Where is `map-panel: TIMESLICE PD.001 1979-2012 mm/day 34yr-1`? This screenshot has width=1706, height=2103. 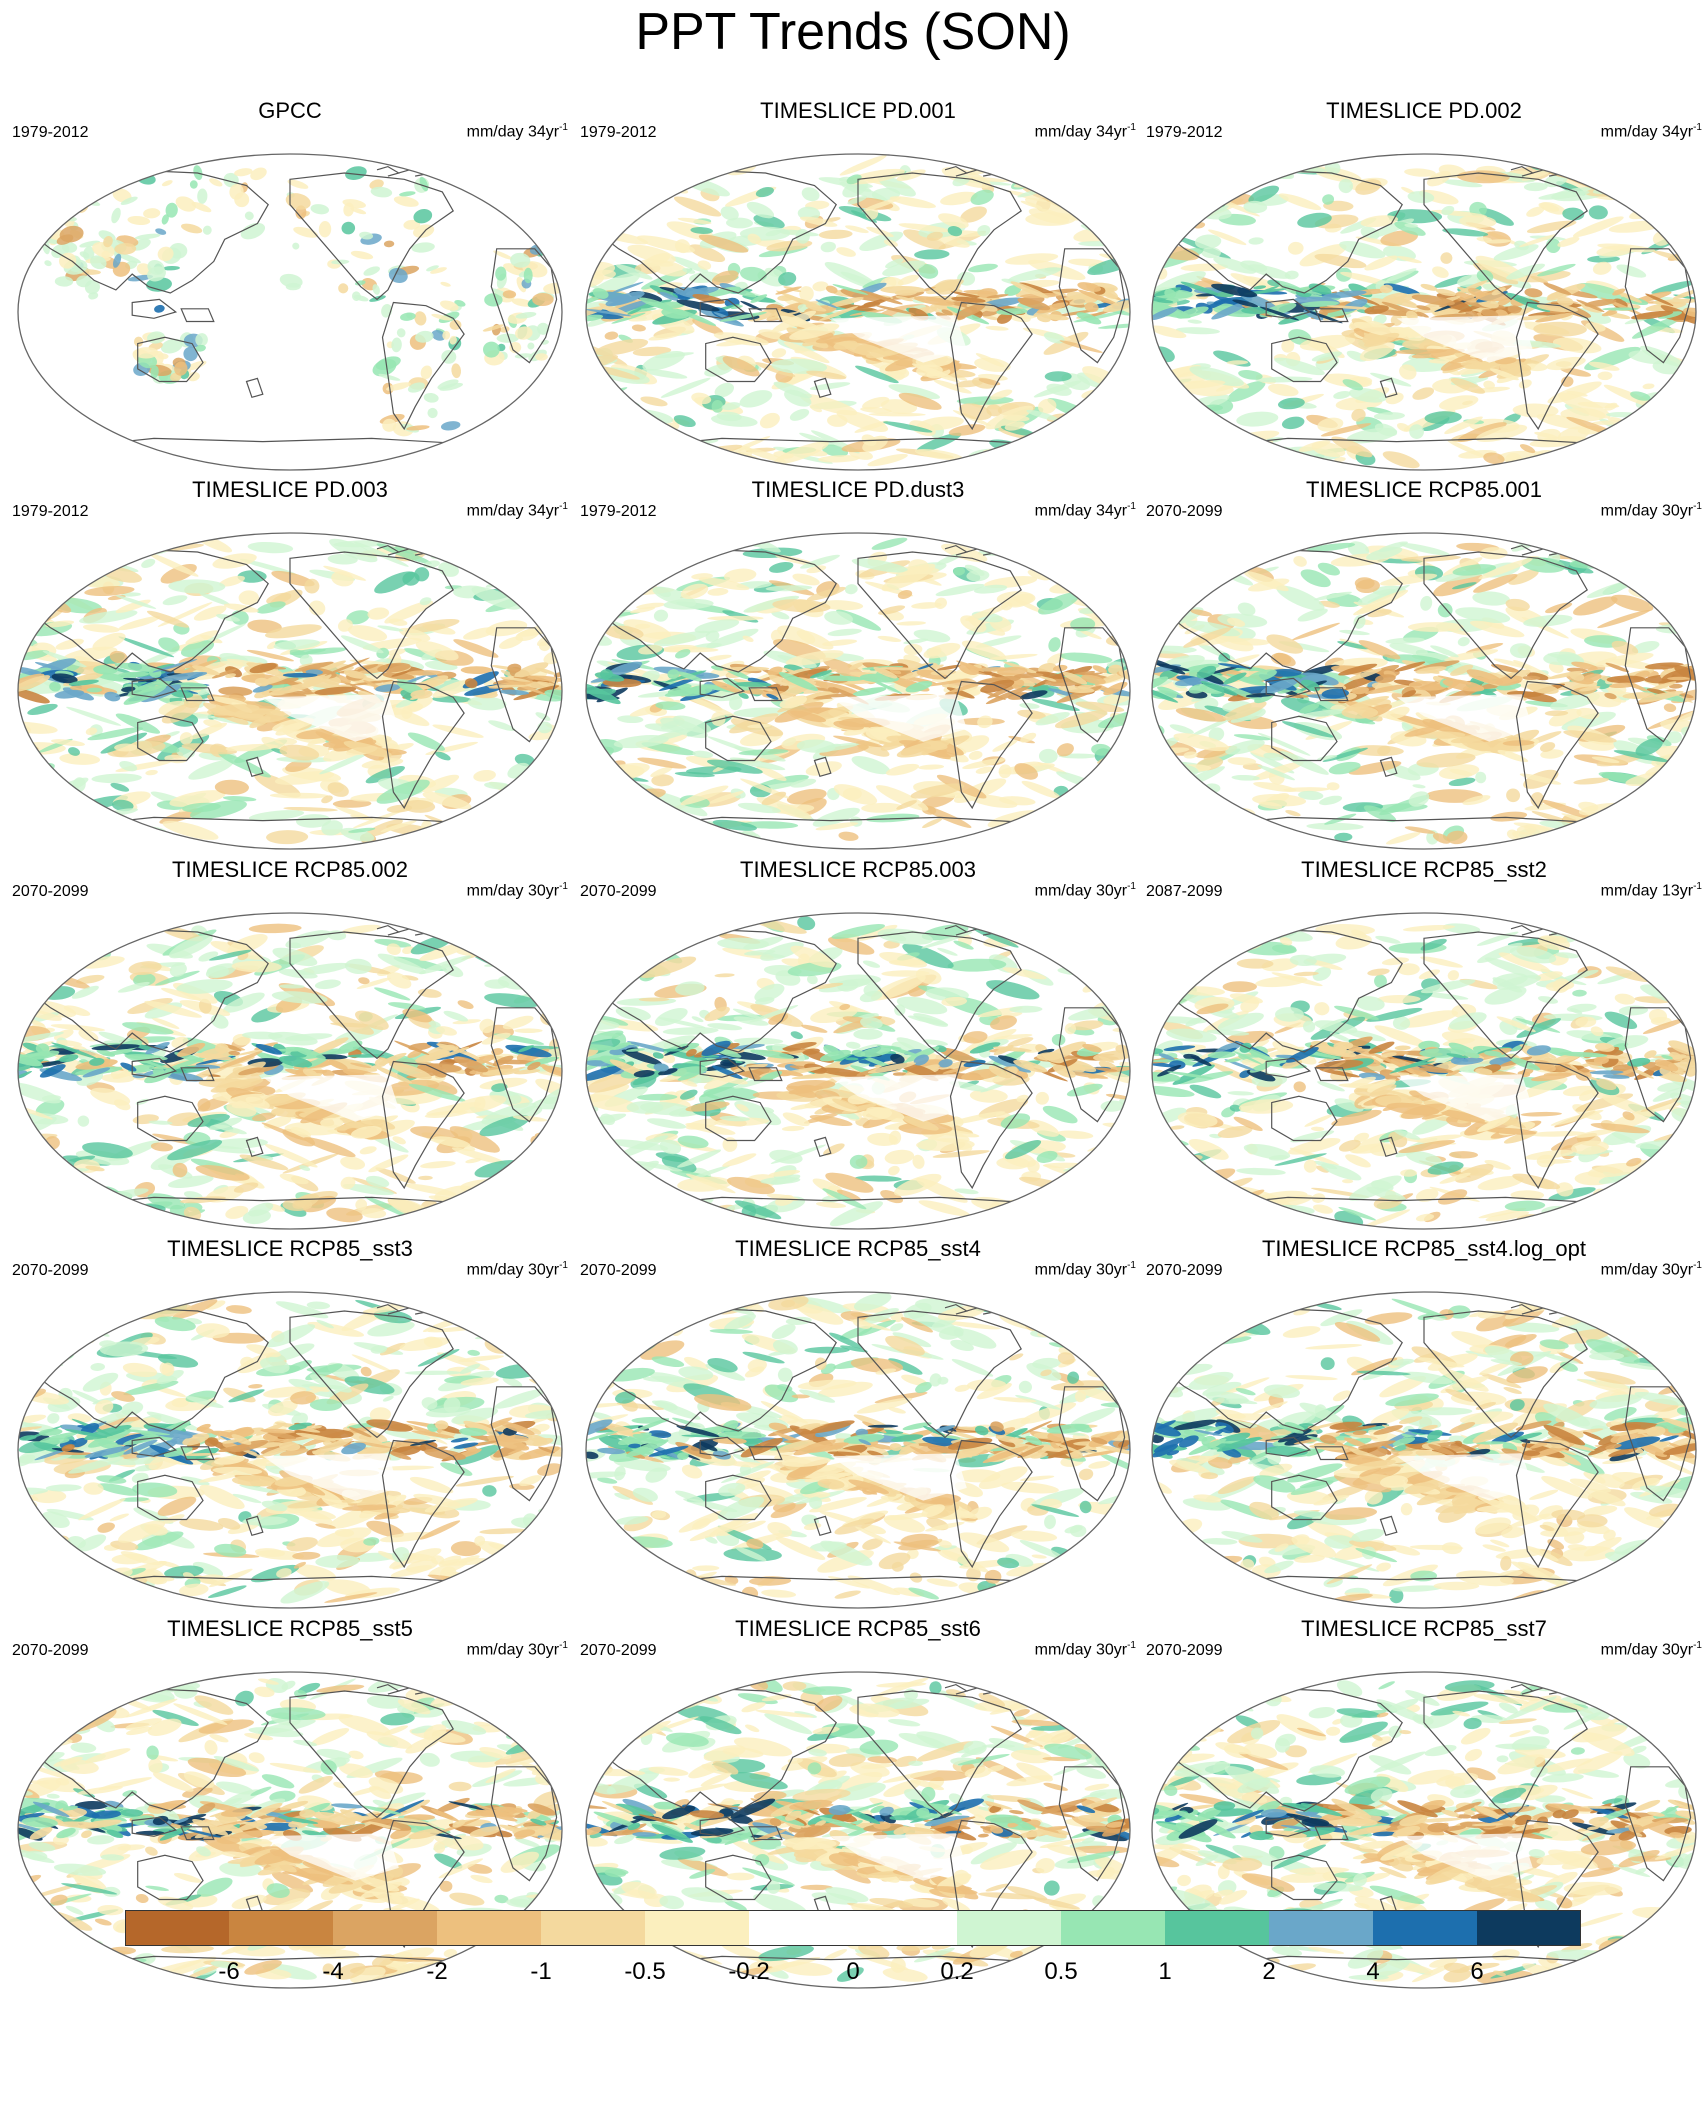 map-panel: TIMESLICE PD.001 1979-2012 mm/day 34yr-1 is located at coordinates (858, 284).